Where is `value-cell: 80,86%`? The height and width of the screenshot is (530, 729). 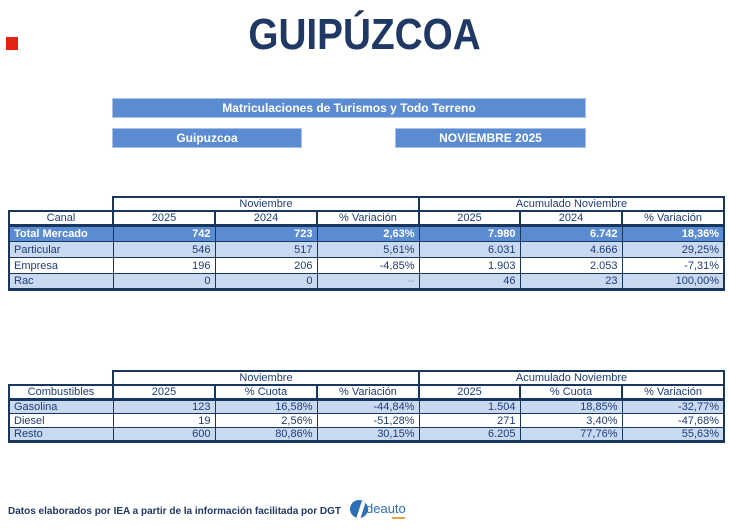
value-cell: 80,86% is located at coordinates (266, 435).